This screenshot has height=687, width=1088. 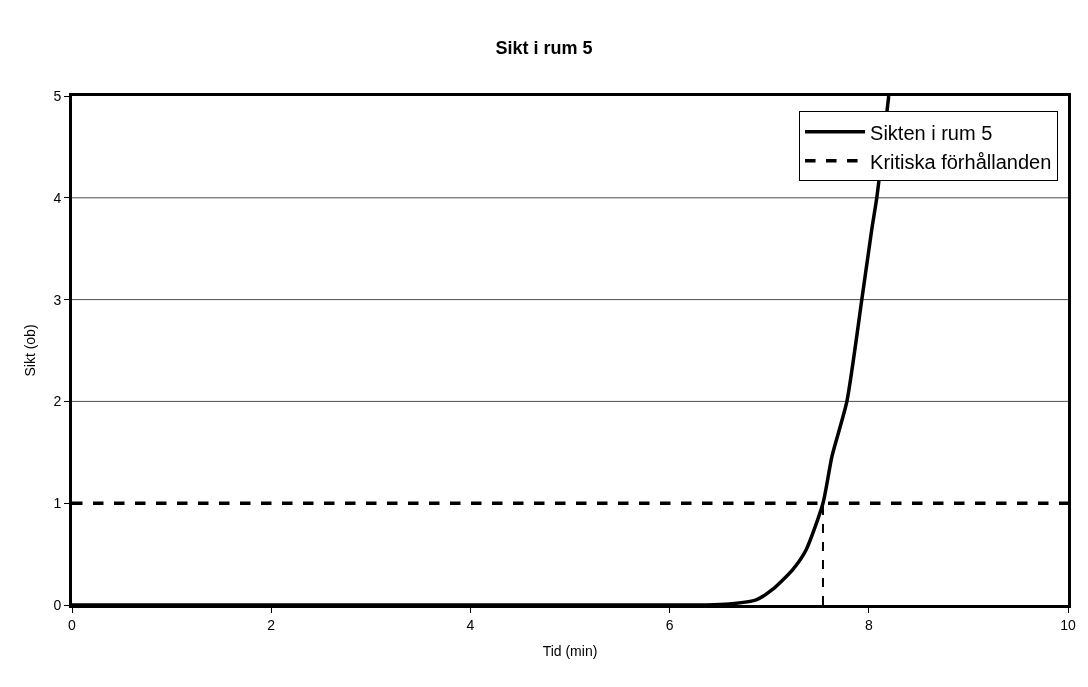 What do you see at coordinates (961, 161) in the screenshot?
I see `legend-label: Kritiska förhållanden` at bounding box center [961, 161].